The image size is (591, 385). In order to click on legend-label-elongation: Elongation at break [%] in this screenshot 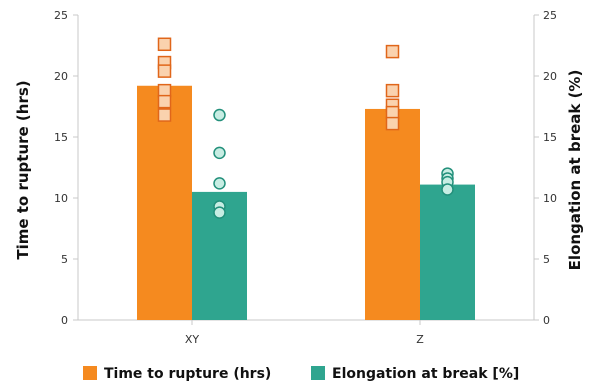, I will do `click(425, 374)`.